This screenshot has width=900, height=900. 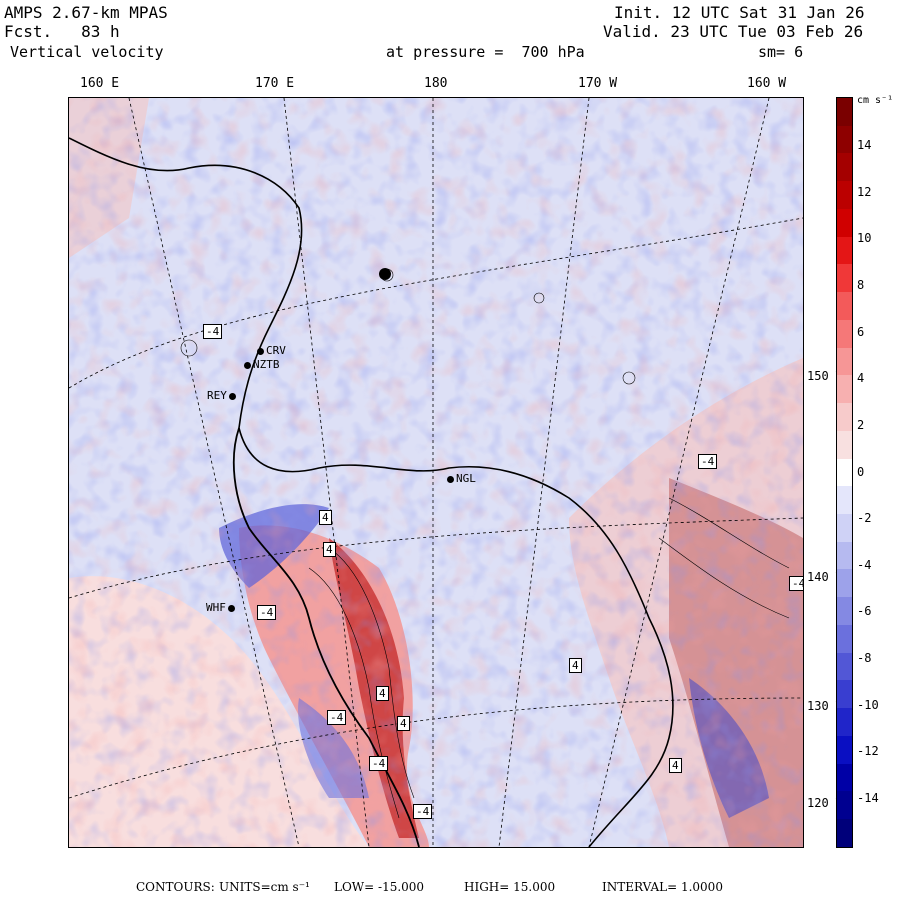 What do you see at coordinates (864, 658) in the screenshot?
I see `colorbar-tick-label: -8` at bounding box center [864, 658].